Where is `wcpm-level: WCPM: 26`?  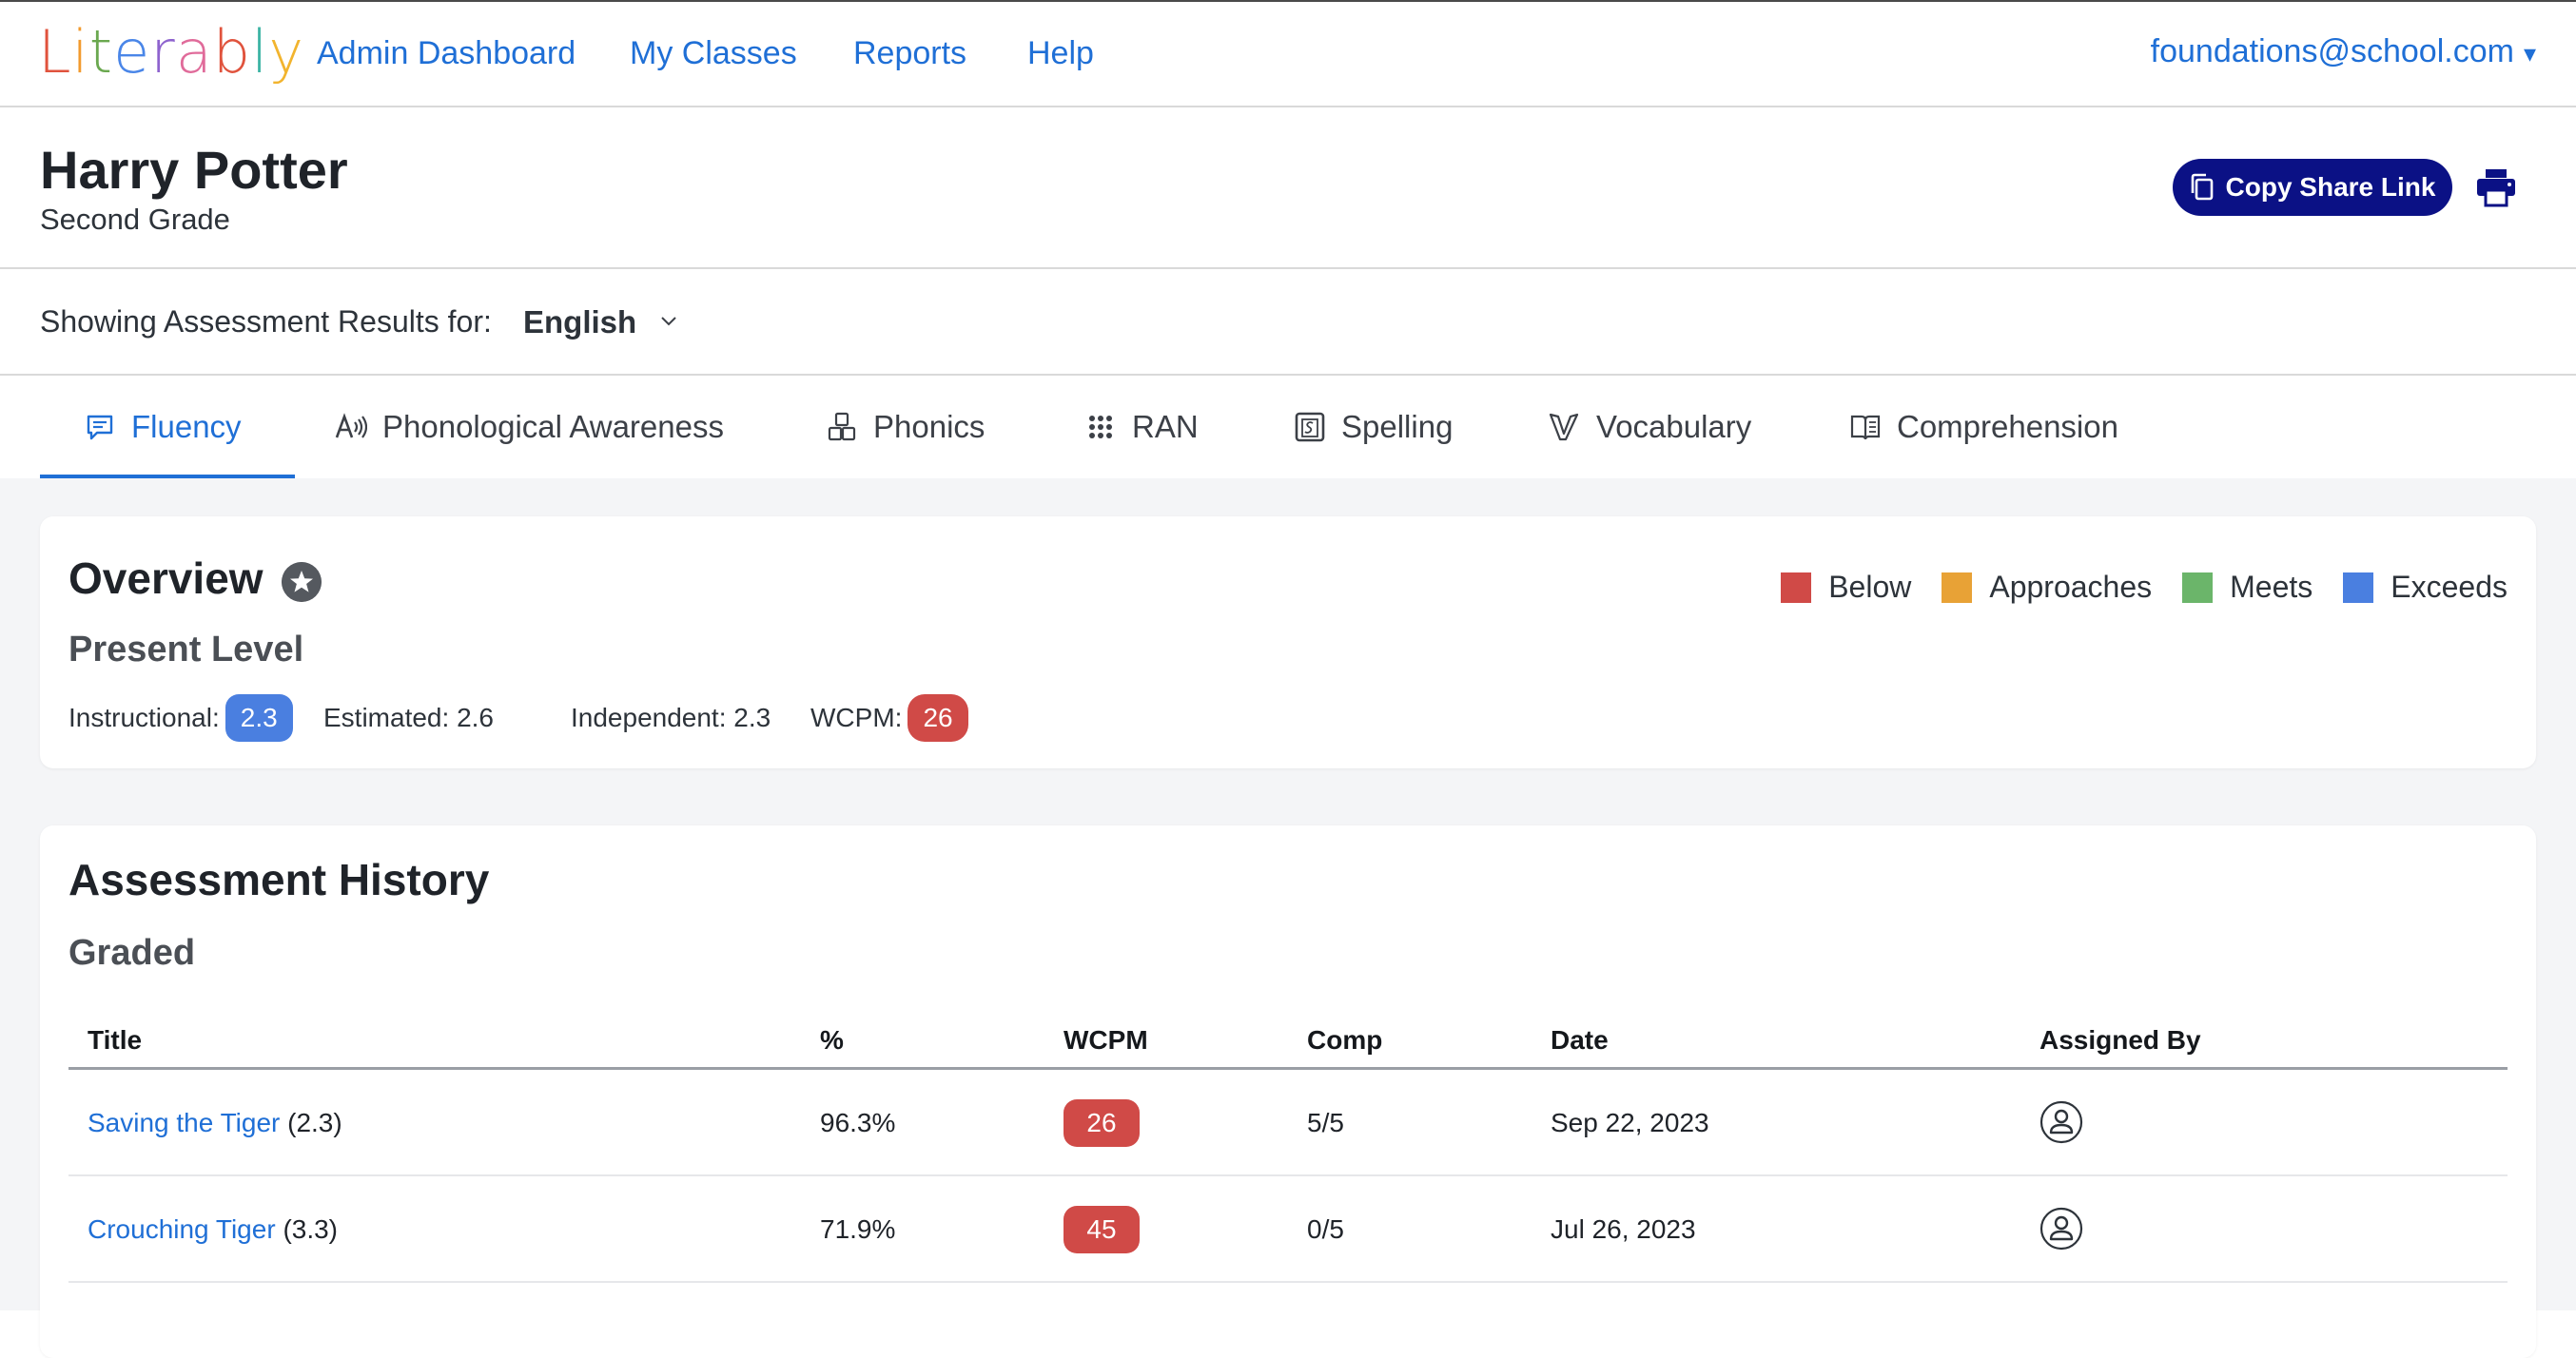
wcpm-level: WCPM: 26 is located at coordinates (889, 718).